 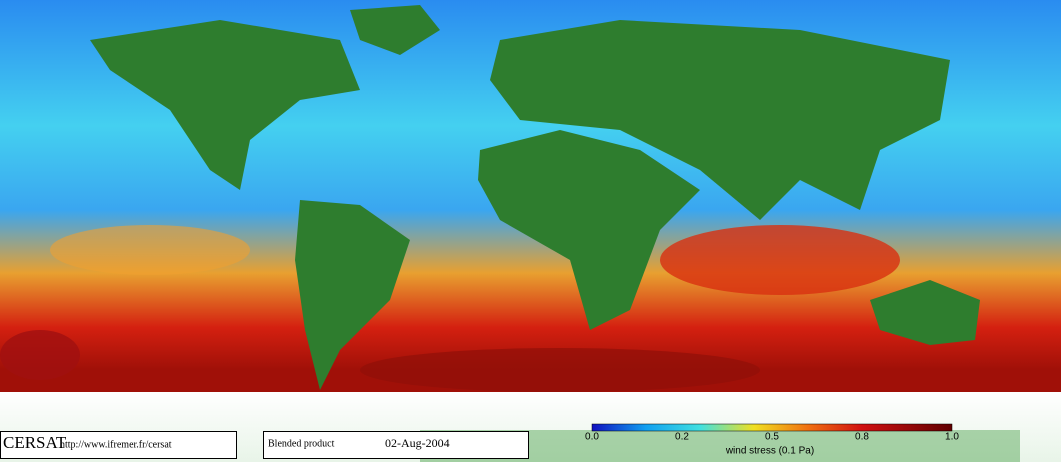 I want to click on colorbar-tick-label: 0.5, so click(x=772, y=437).